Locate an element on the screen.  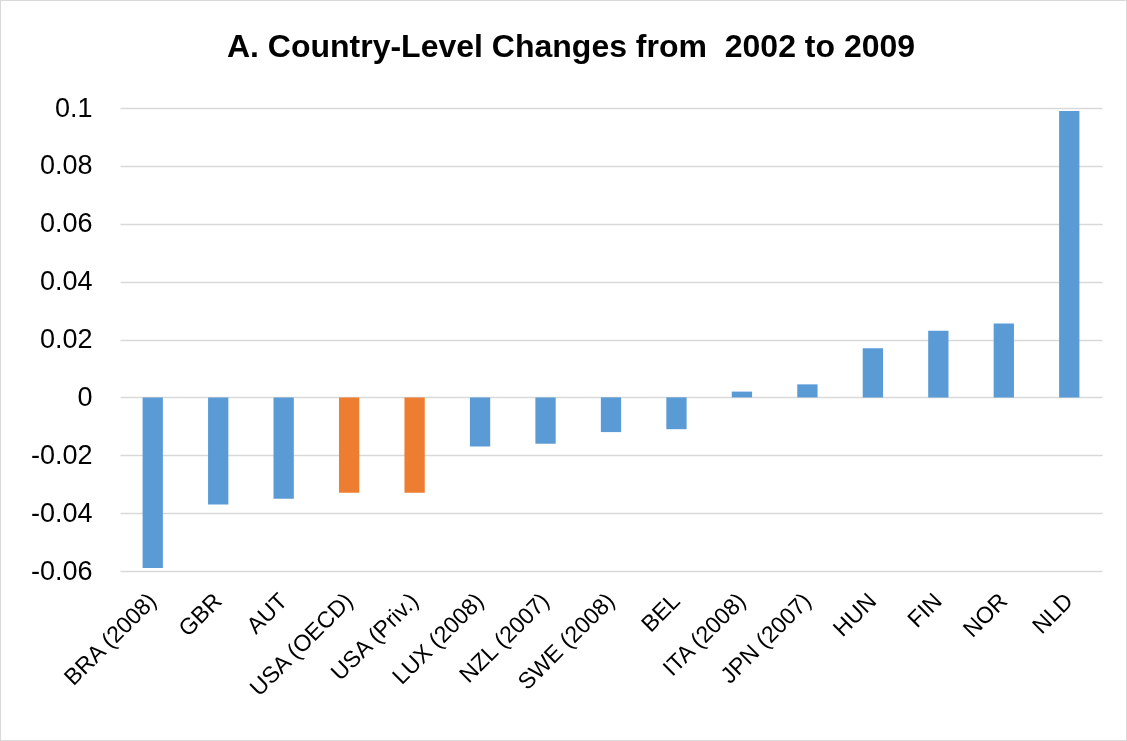
y-tick-label: -0.04 is located at coordinates (61, 512).